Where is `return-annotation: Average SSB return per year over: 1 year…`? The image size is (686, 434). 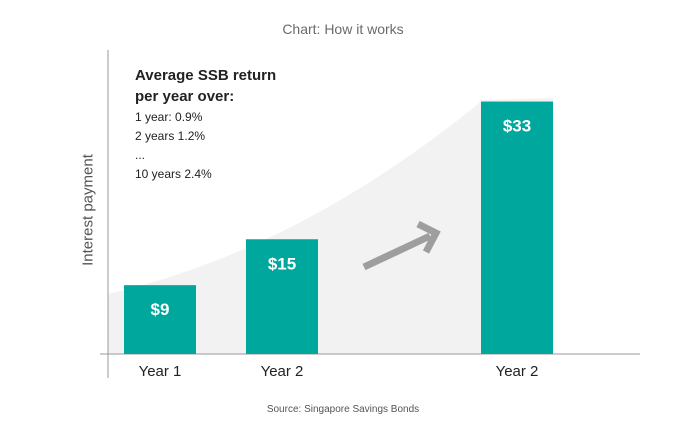
return-annotation: Average SSB return per year over: 1 year… is located at coordinates (205, 125).